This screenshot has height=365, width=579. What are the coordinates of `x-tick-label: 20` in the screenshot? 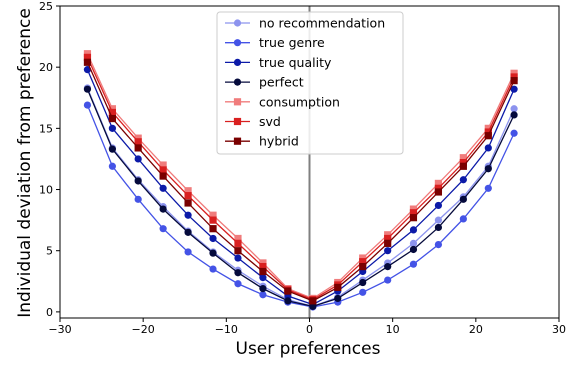 It's located at (476, 329).